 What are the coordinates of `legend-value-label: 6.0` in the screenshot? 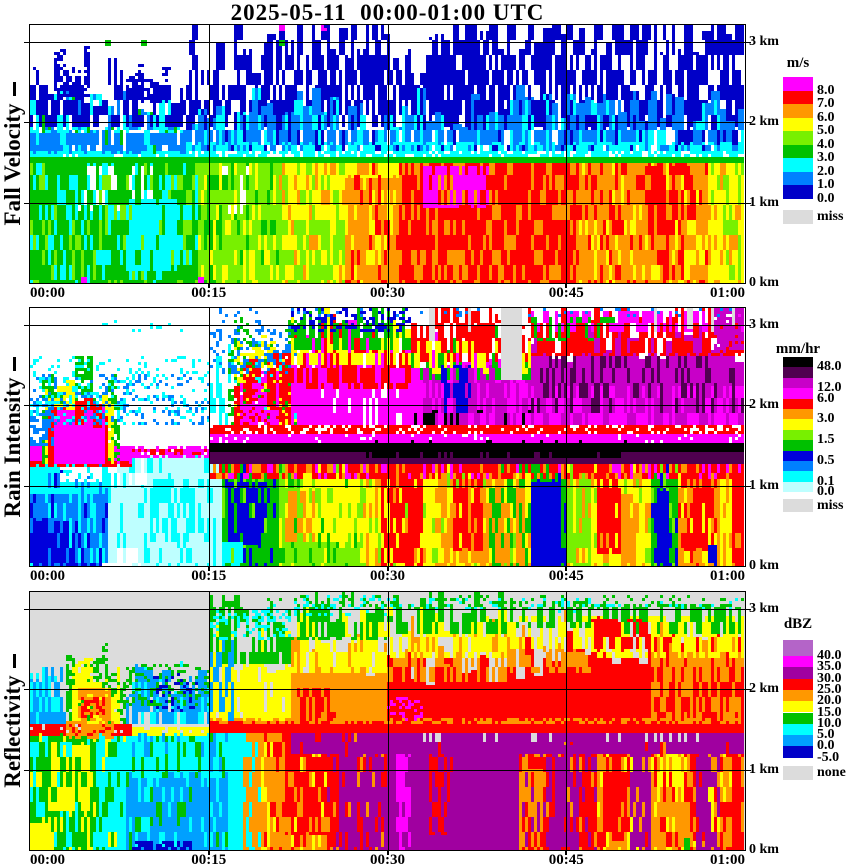 It's located at (826, 398).